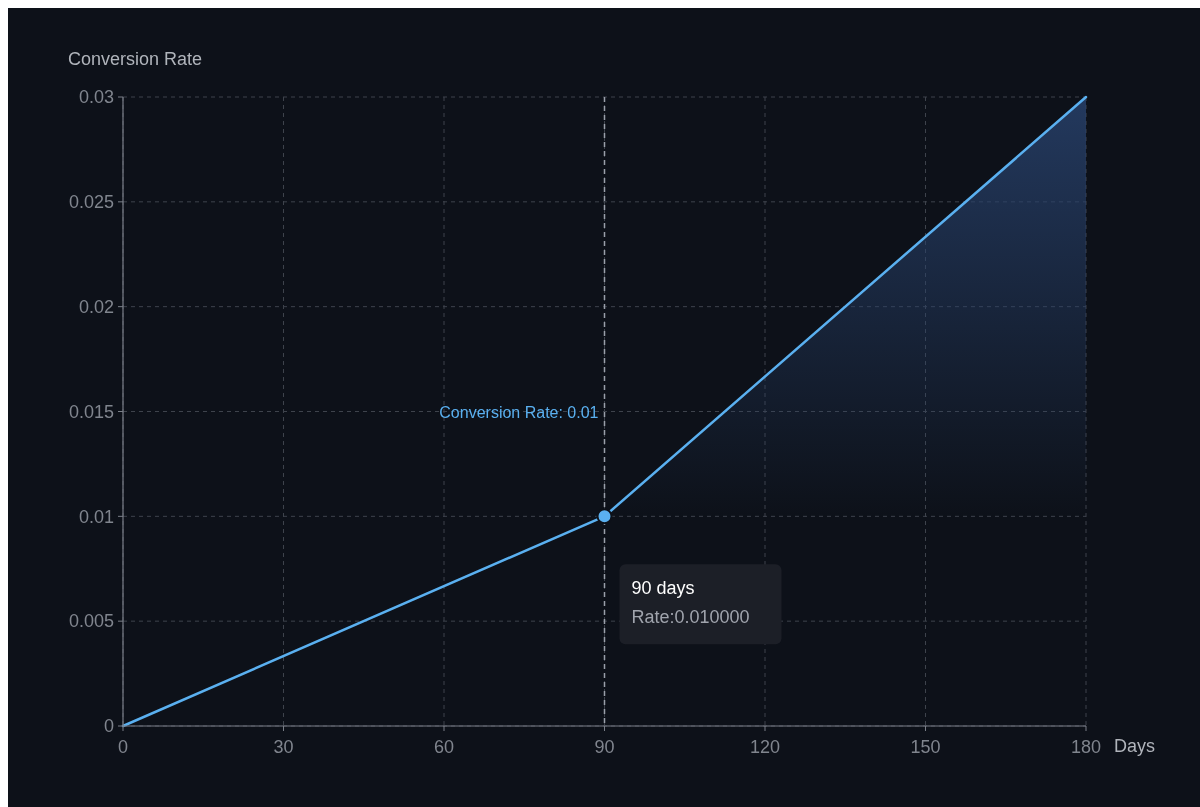 The height and width of the screenshot is (807, 1200). Describe the element at coordinates (123, 747) in the screenshot. I see `x-tick-label: 0` at that location.